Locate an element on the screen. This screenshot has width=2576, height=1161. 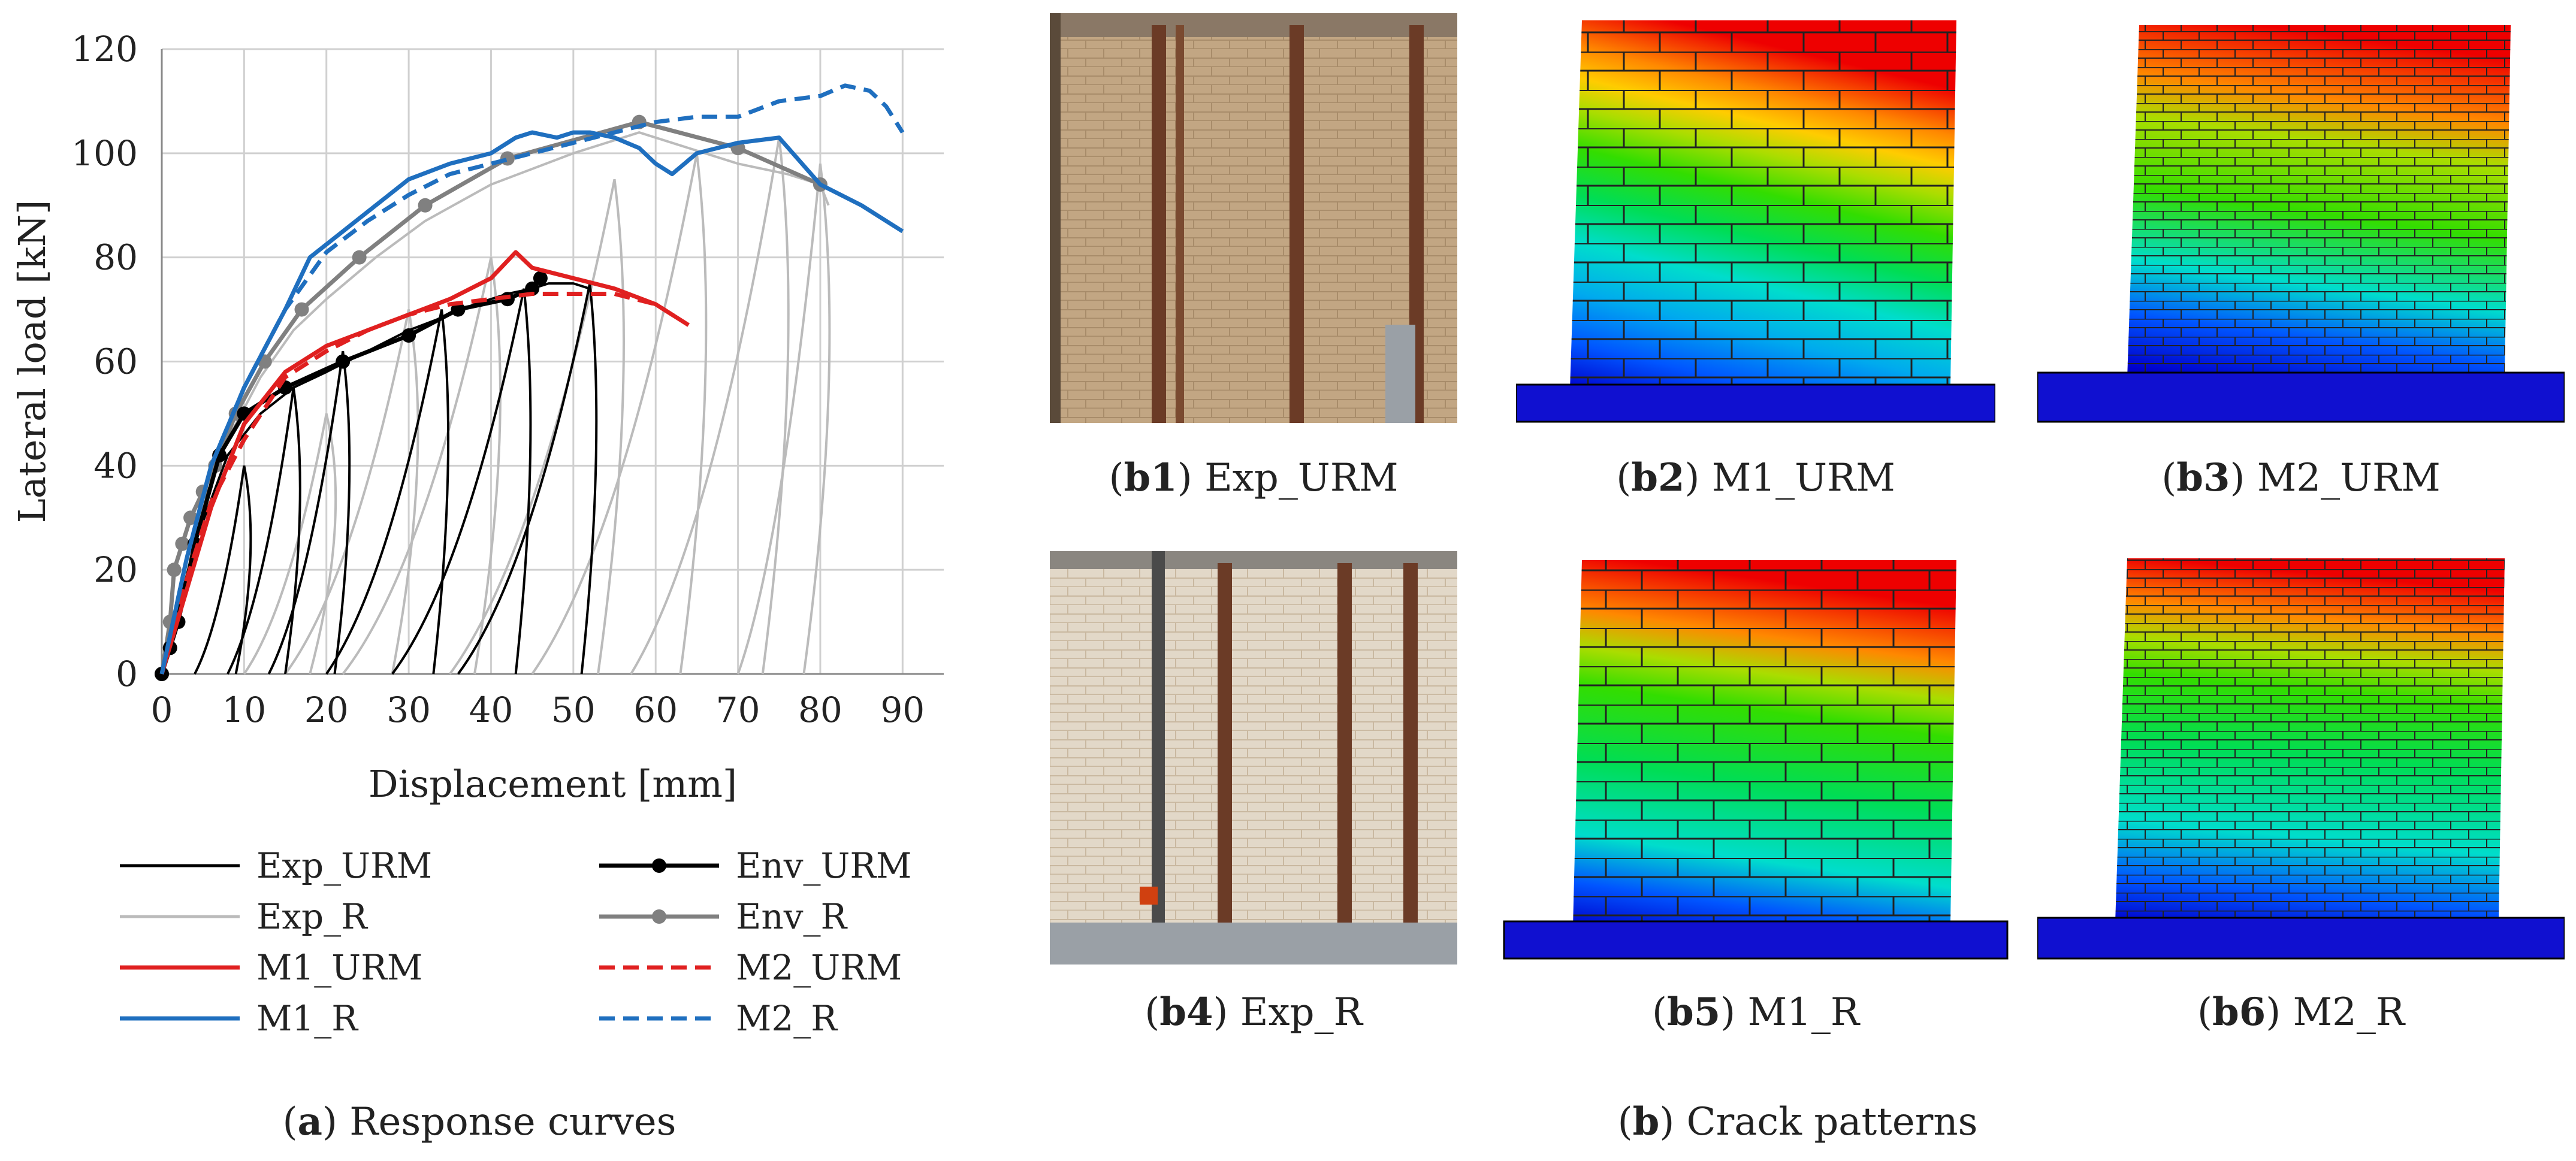
caption-b3-text: ) M2_URM is located at coordinates (2336, 478).